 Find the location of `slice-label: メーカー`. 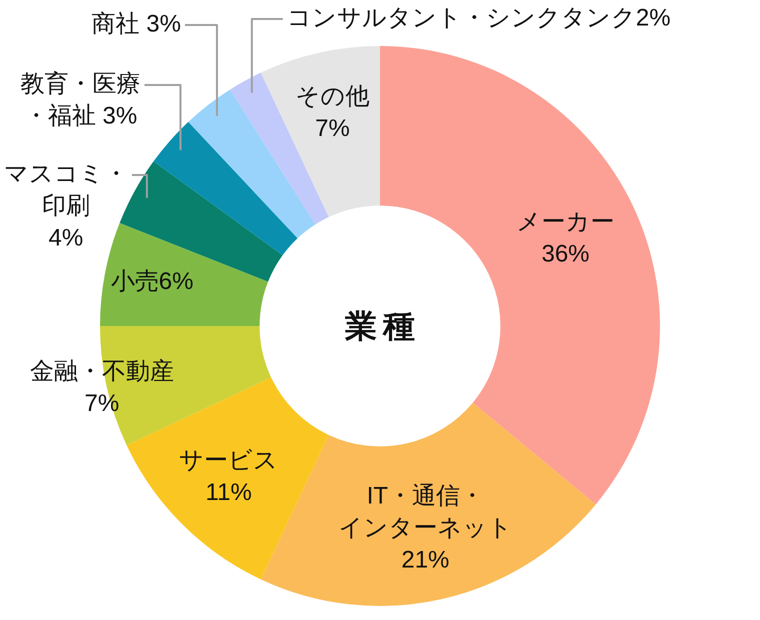

slice-label: メーカー is located at coordinates (565, 222).